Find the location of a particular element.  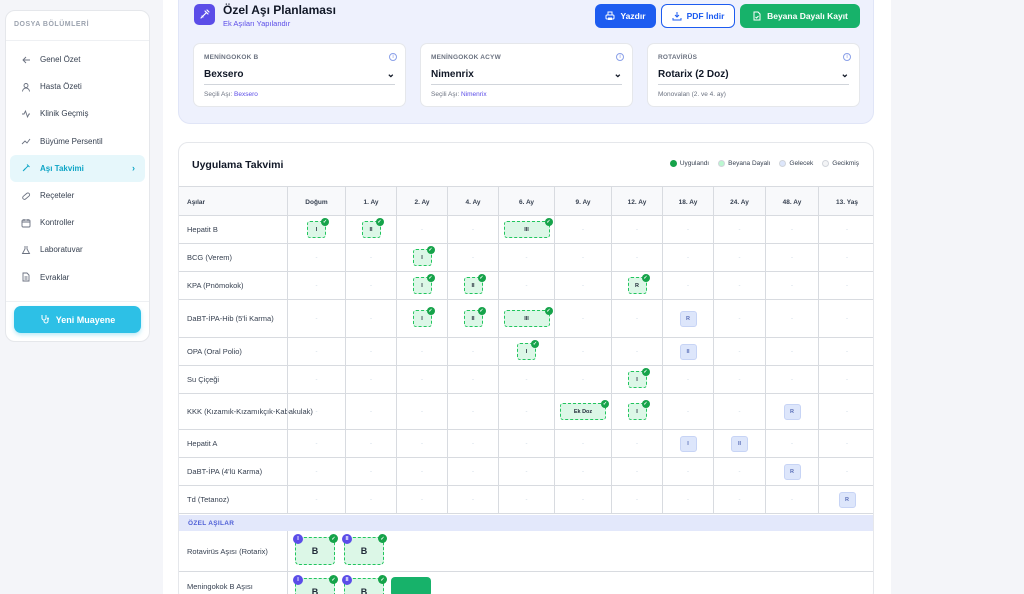

dose-applied-chip: Ek Doz ✓ is located at coordinates (584, 410).